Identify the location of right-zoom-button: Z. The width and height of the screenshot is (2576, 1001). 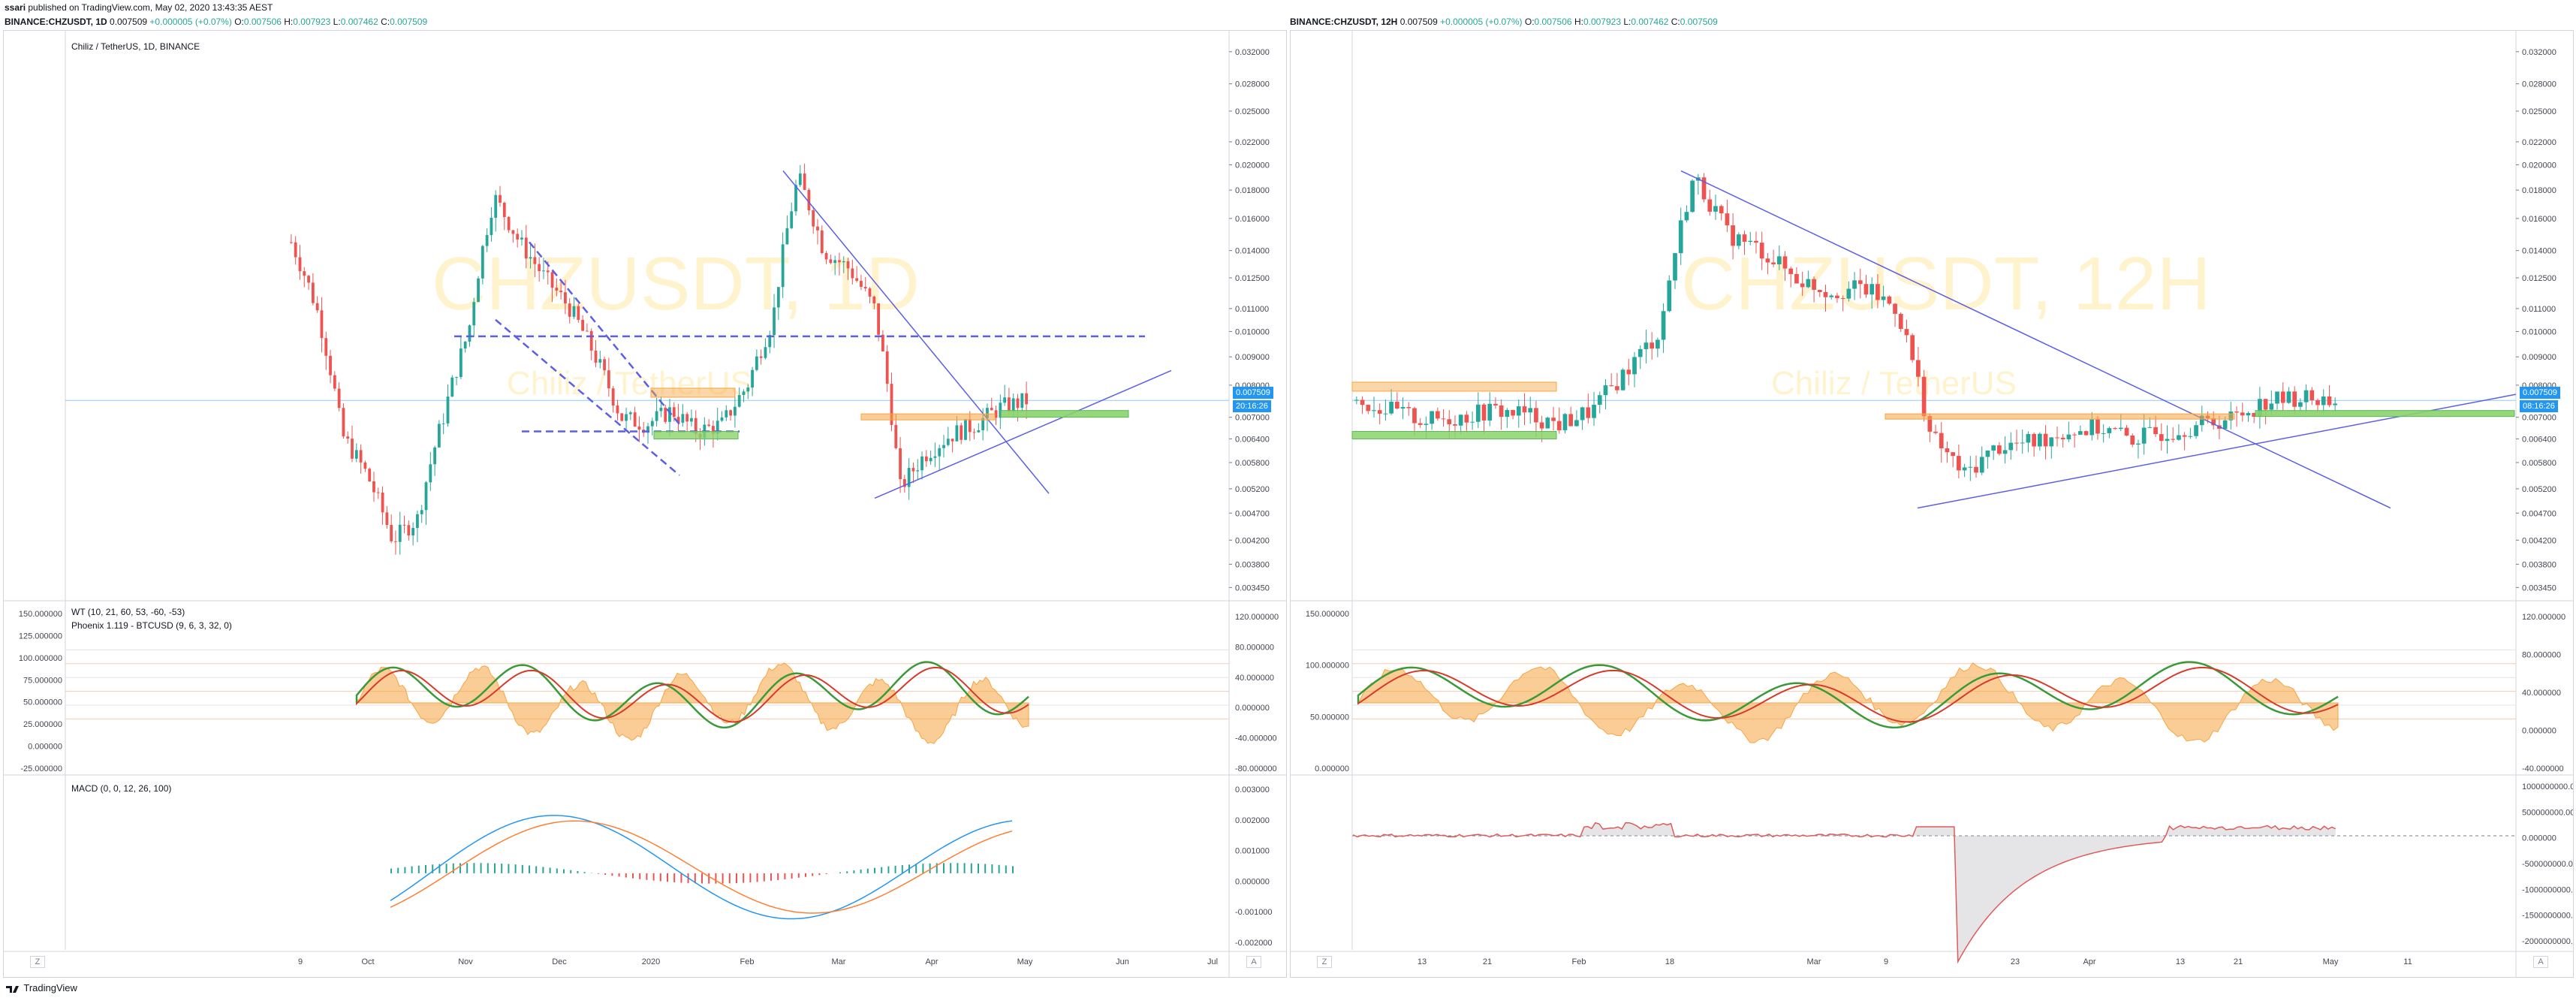
(1324, 962).